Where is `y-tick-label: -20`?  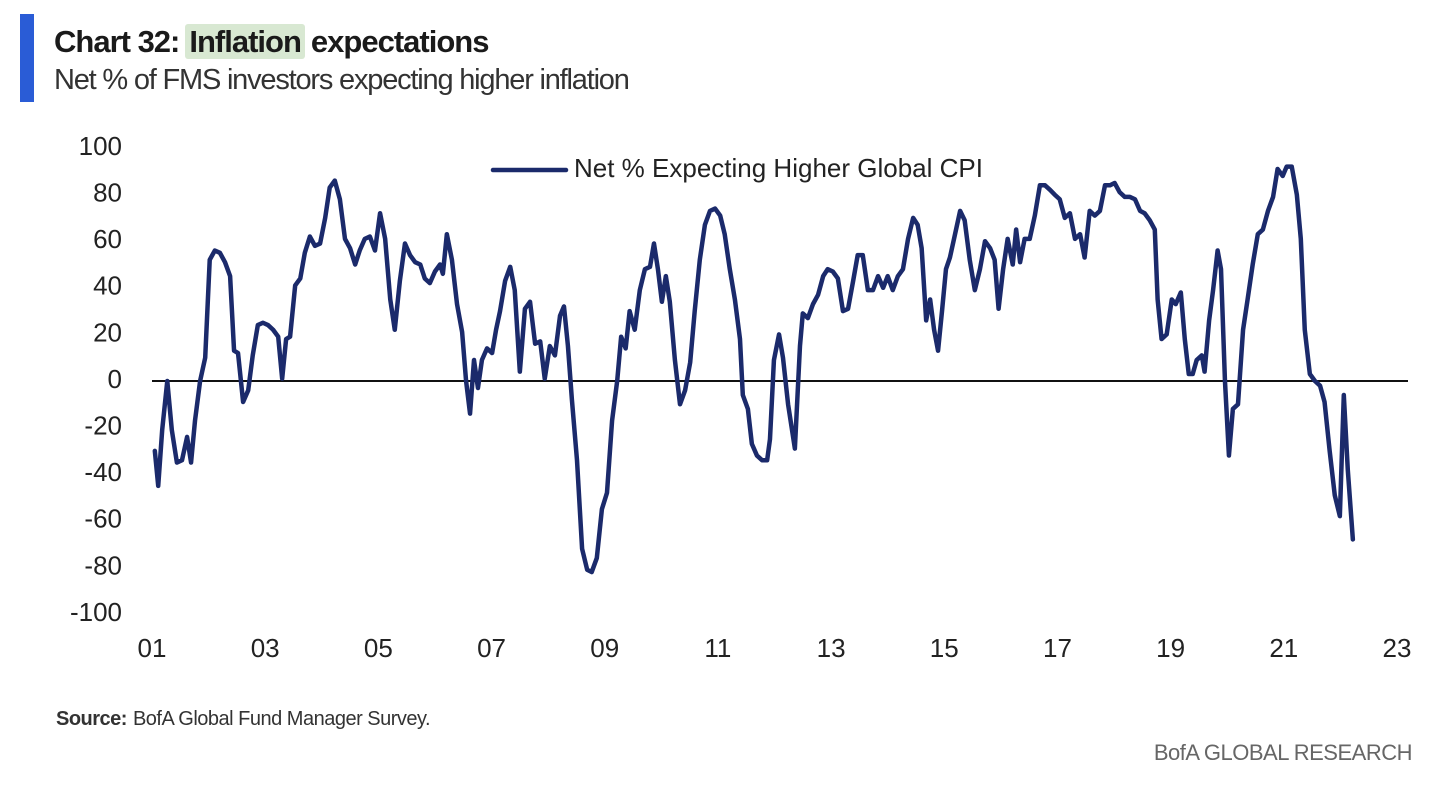 y-tick-label: -20 is located at coordinates (103, 425).